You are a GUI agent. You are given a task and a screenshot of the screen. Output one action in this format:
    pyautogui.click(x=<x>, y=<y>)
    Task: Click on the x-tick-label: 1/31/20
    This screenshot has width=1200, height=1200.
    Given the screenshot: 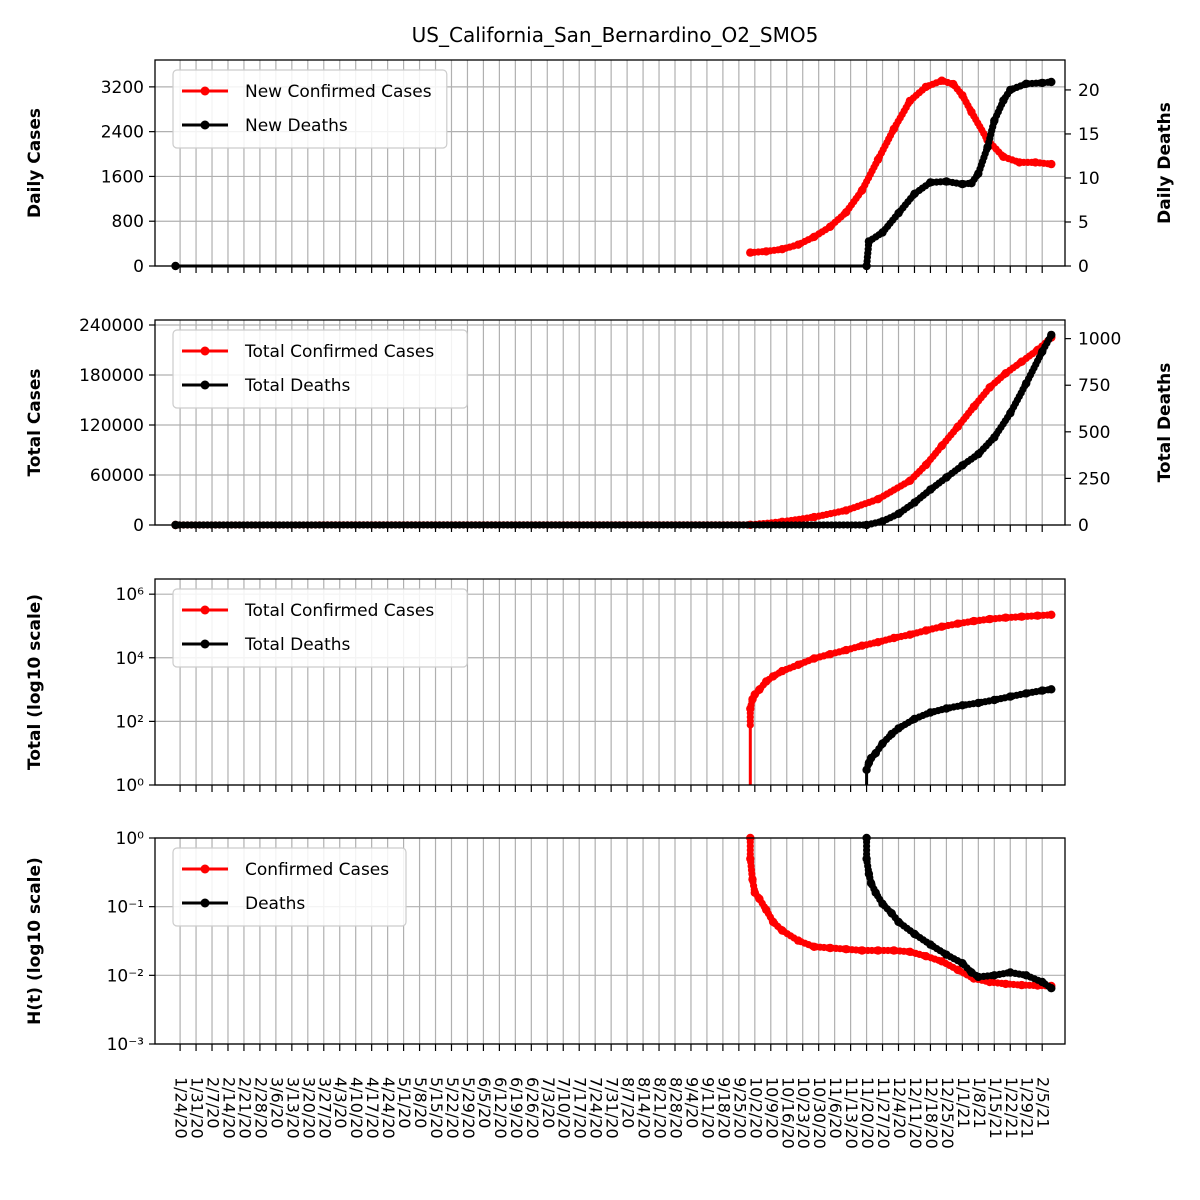 What is the action you would take?
    pyautogui.click(x=197, y=1108)
    